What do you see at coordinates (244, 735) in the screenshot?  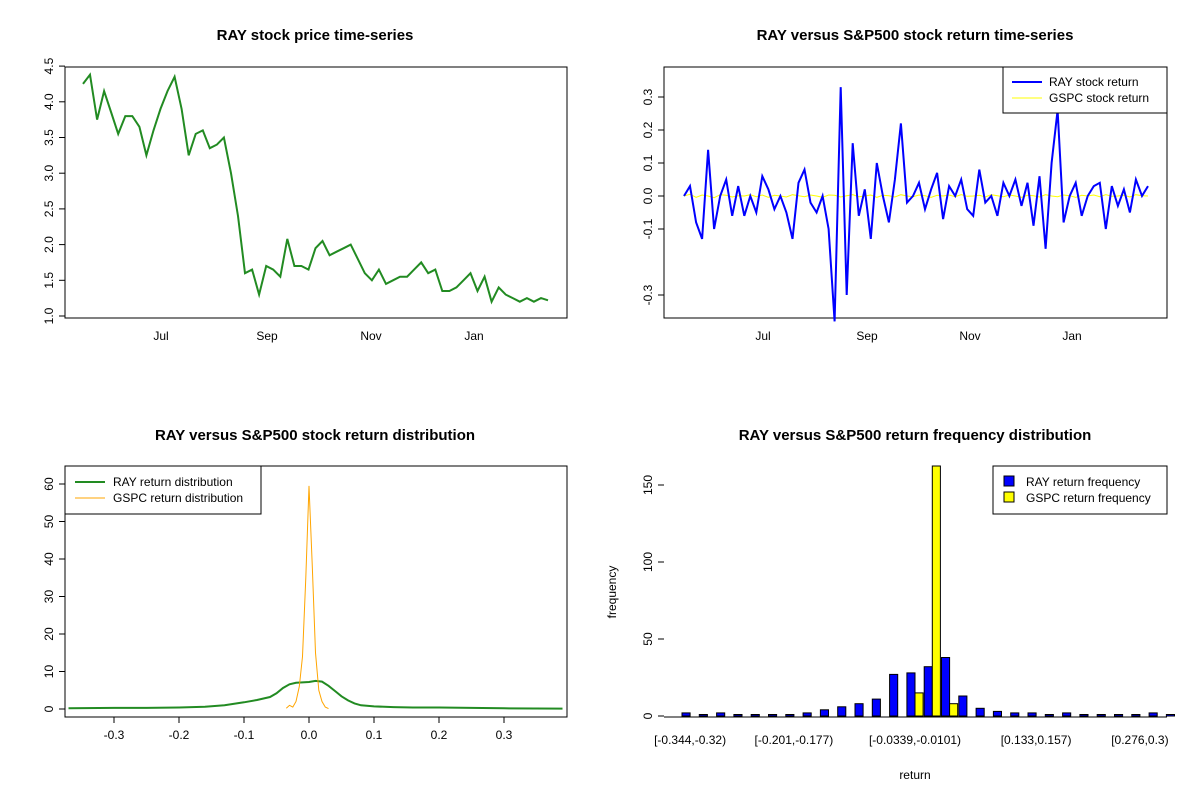 I see `x-tick-label: -0.1` at bounding box center [244, 735].